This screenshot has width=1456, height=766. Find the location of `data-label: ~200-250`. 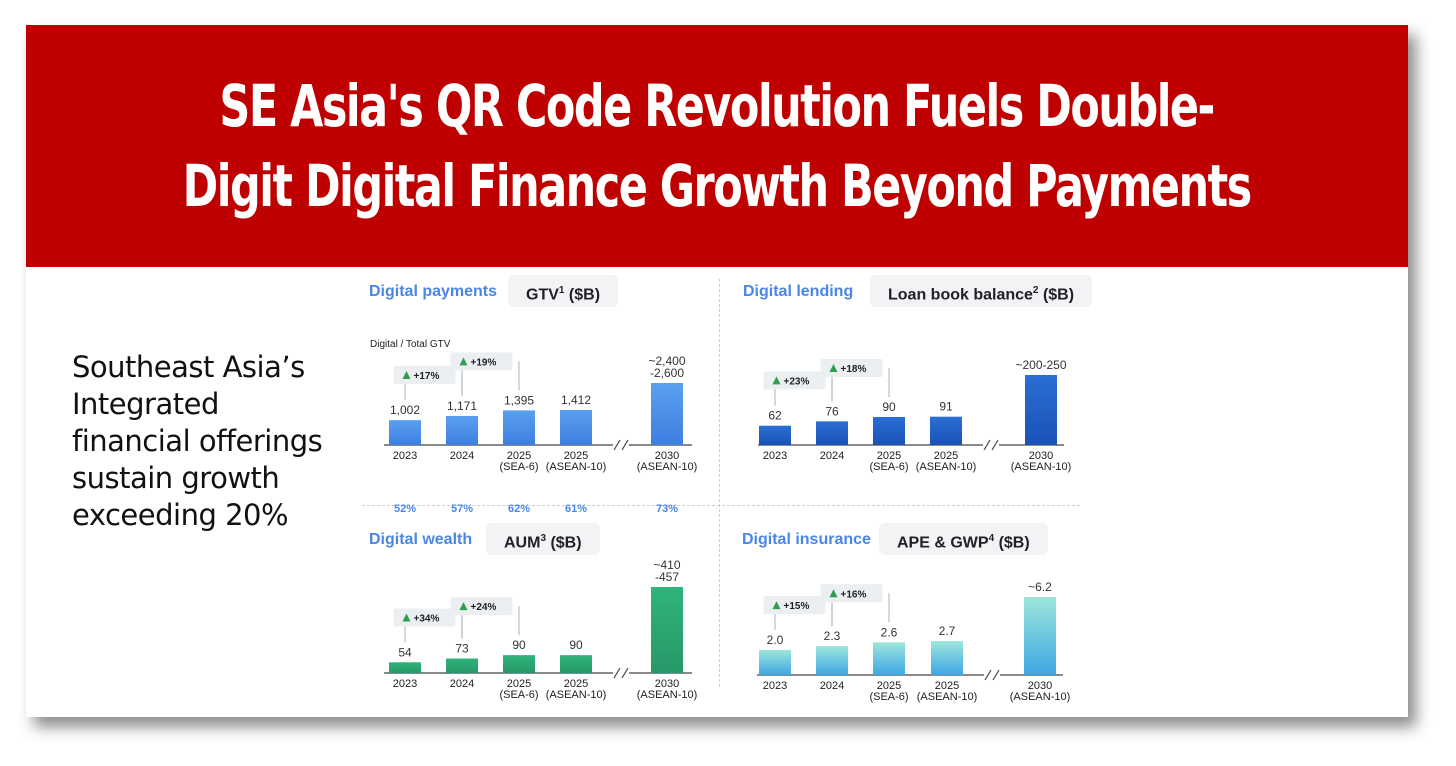

data-label: ~200-250 is located at coordinates (1040, 365).